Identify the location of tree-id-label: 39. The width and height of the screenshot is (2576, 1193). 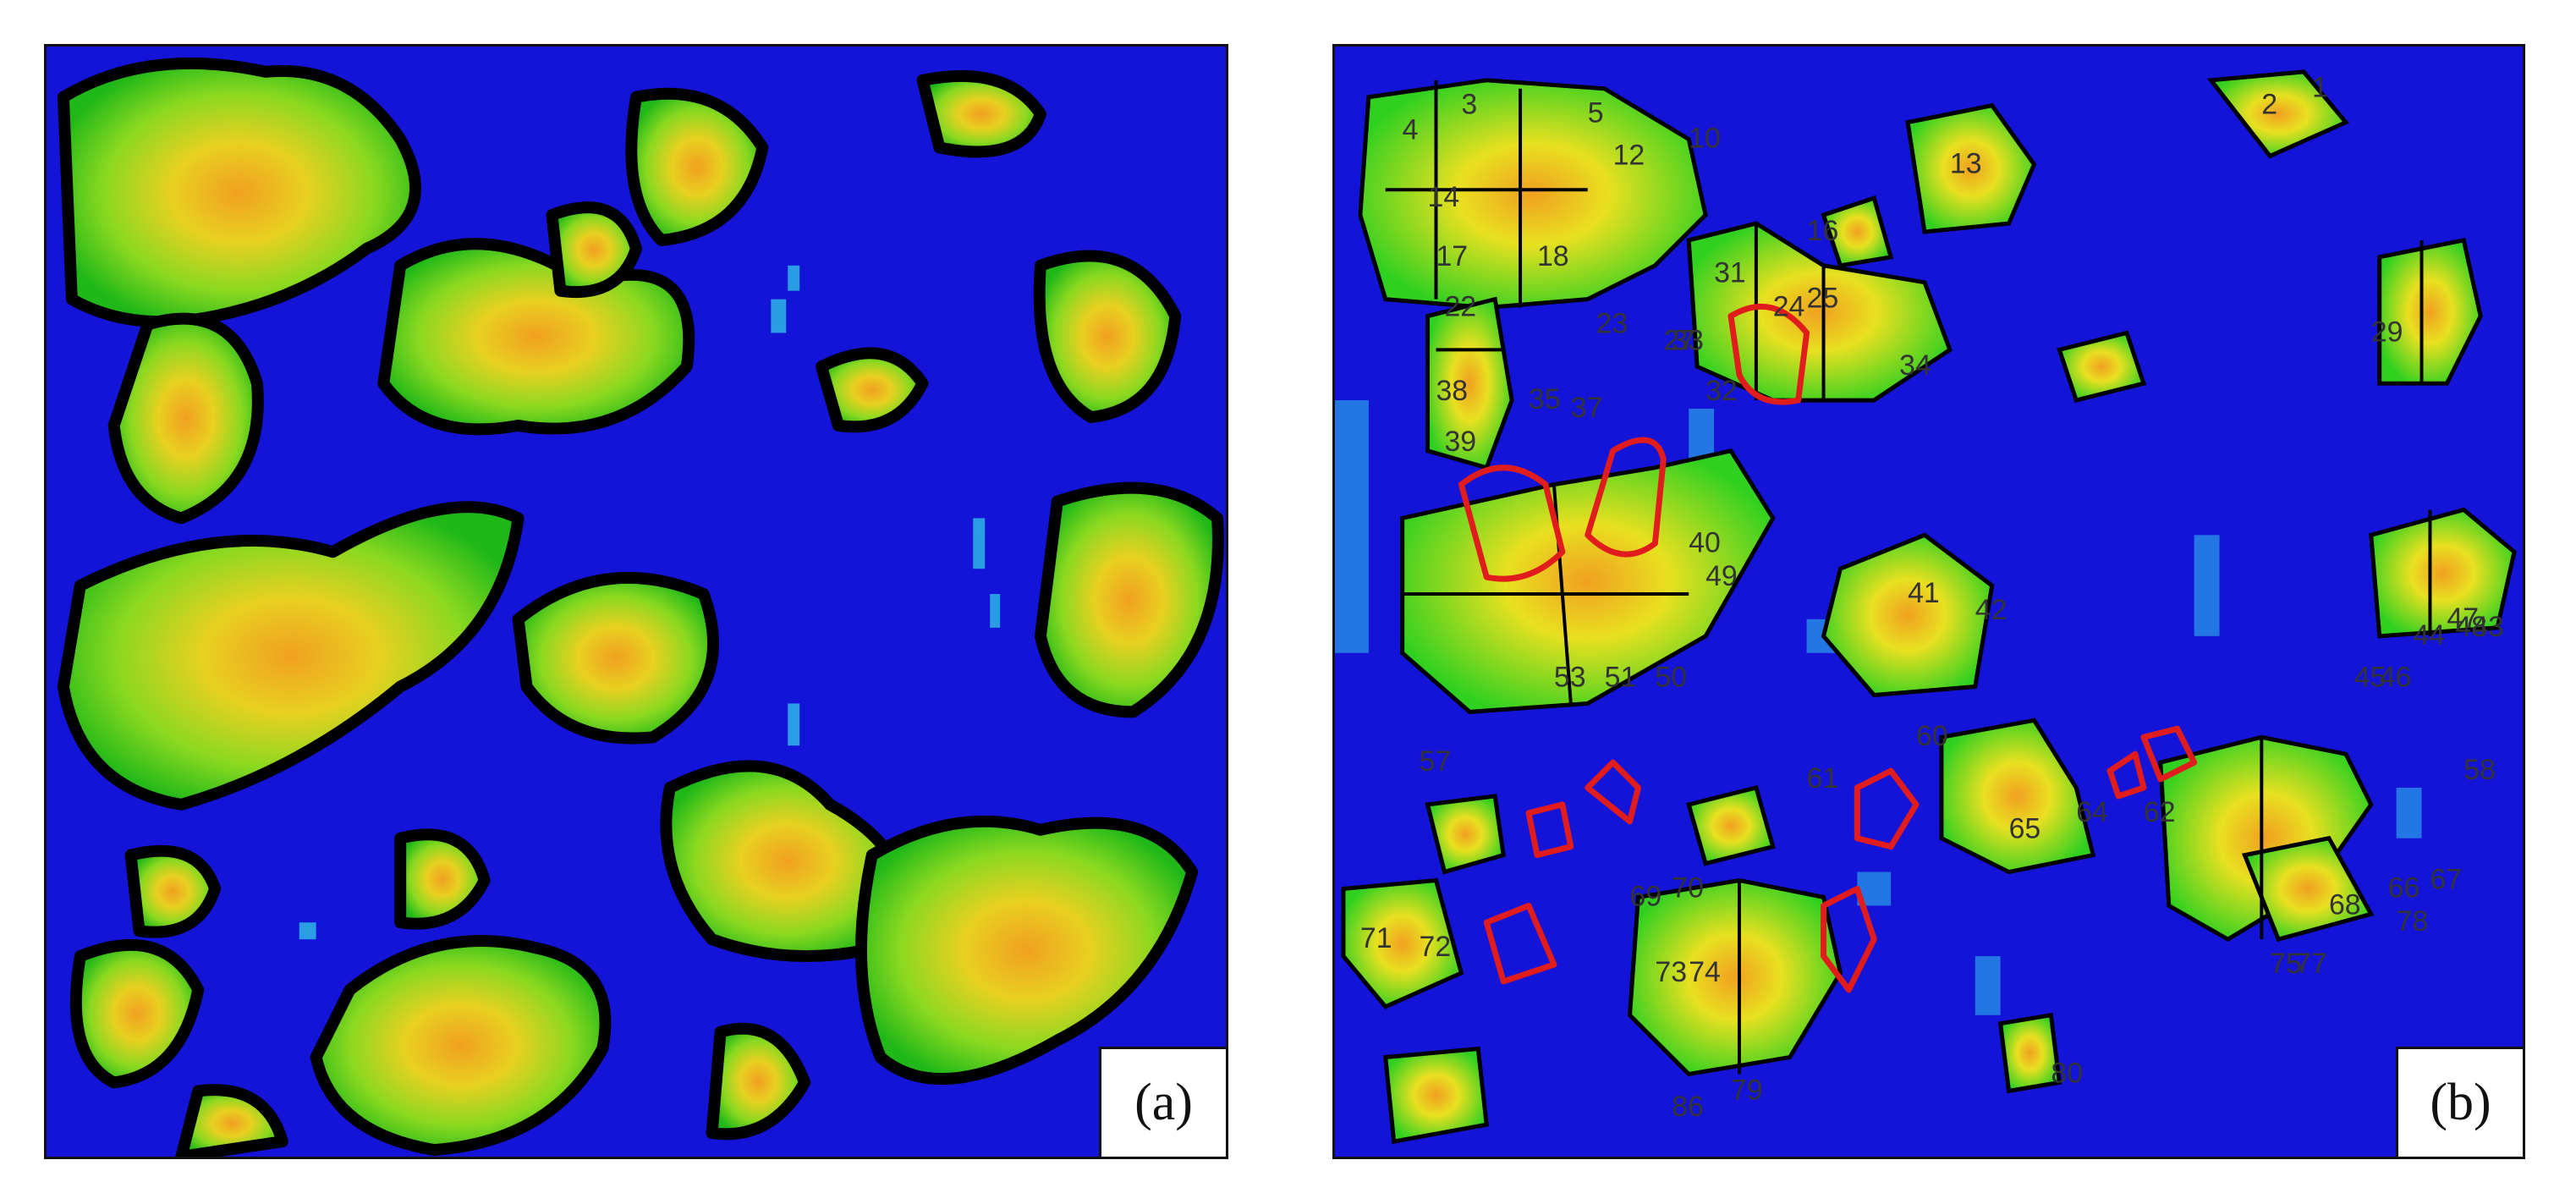
(1460, 442).